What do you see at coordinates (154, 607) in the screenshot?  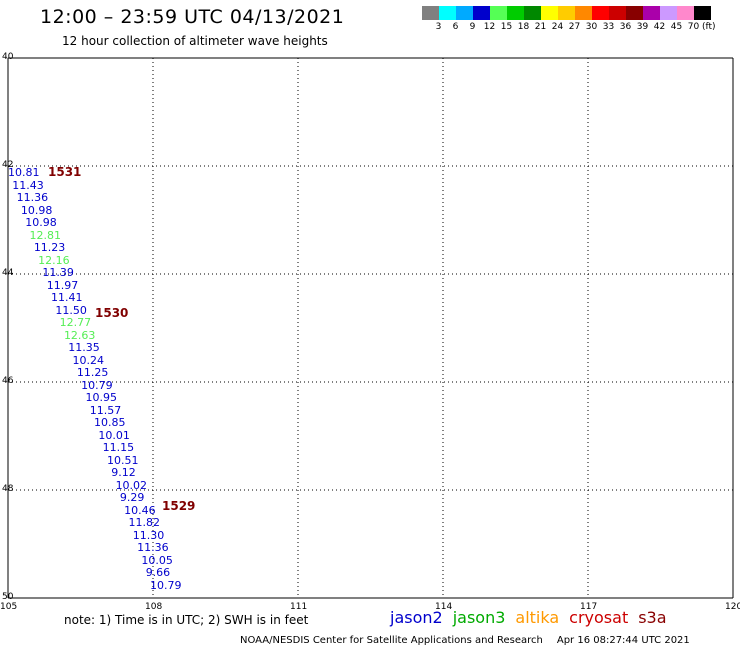 I see `longitude-label: 108` at bounding box center [154, 607].